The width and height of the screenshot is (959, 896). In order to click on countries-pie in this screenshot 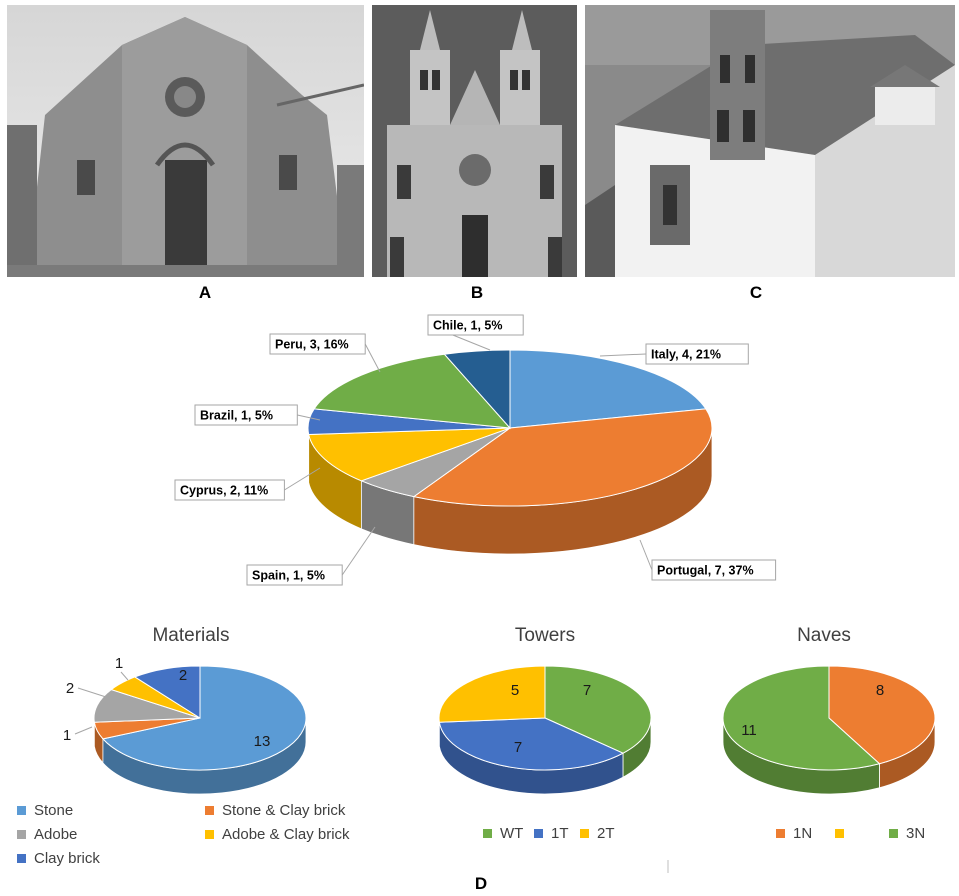, I will do `click(510, 452)`.